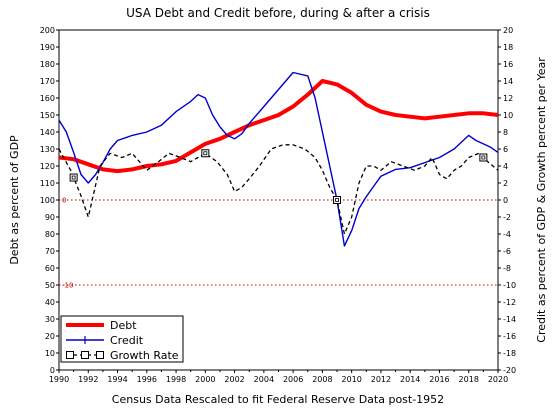  I want to click on y-tick-label: 70, so click(50, 251).